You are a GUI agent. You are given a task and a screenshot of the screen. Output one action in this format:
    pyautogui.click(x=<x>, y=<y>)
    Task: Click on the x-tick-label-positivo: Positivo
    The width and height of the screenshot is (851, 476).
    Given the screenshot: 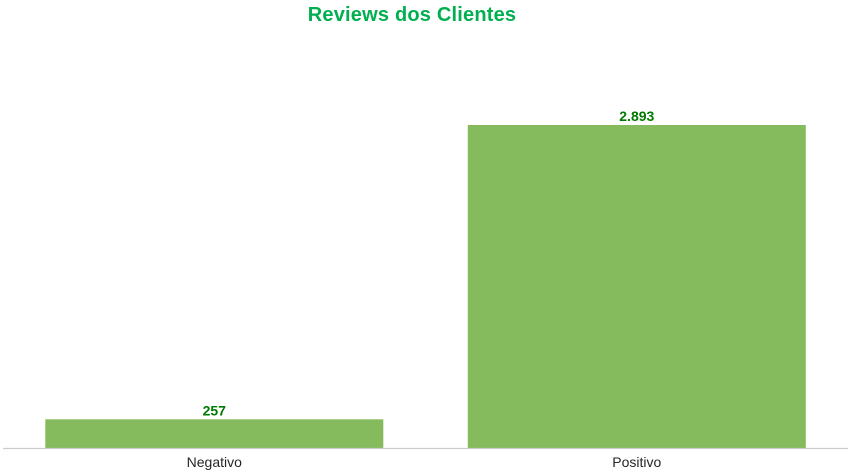 What is the action you would take?
    pyautogui.click(x=636, y=462)
    